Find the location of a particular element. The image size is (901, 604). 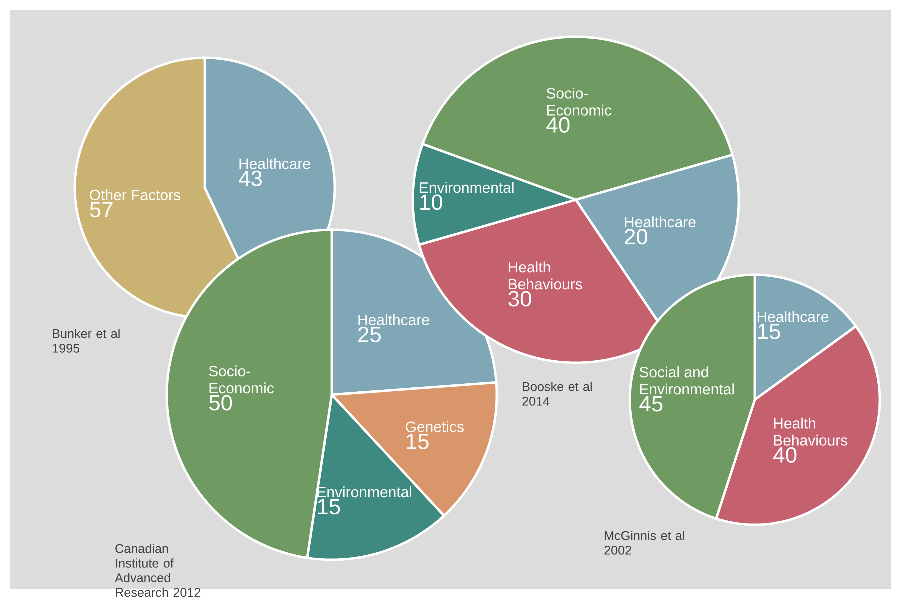

slice-label: Social and Environmental is located at coordinates (687, 380).